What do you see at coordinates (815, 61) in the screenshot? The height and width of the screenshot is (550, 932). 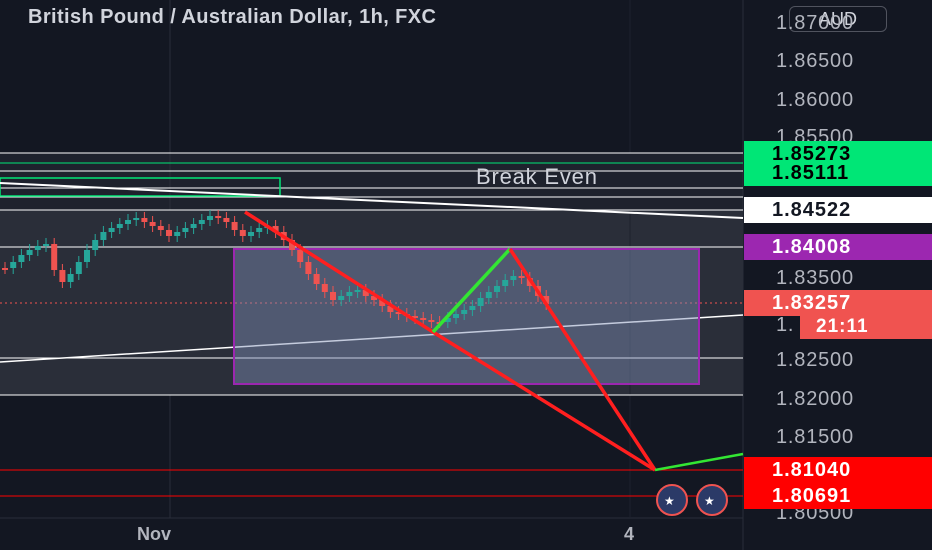 I see `price-label: 1.86500` at bounding box center [815, 61].